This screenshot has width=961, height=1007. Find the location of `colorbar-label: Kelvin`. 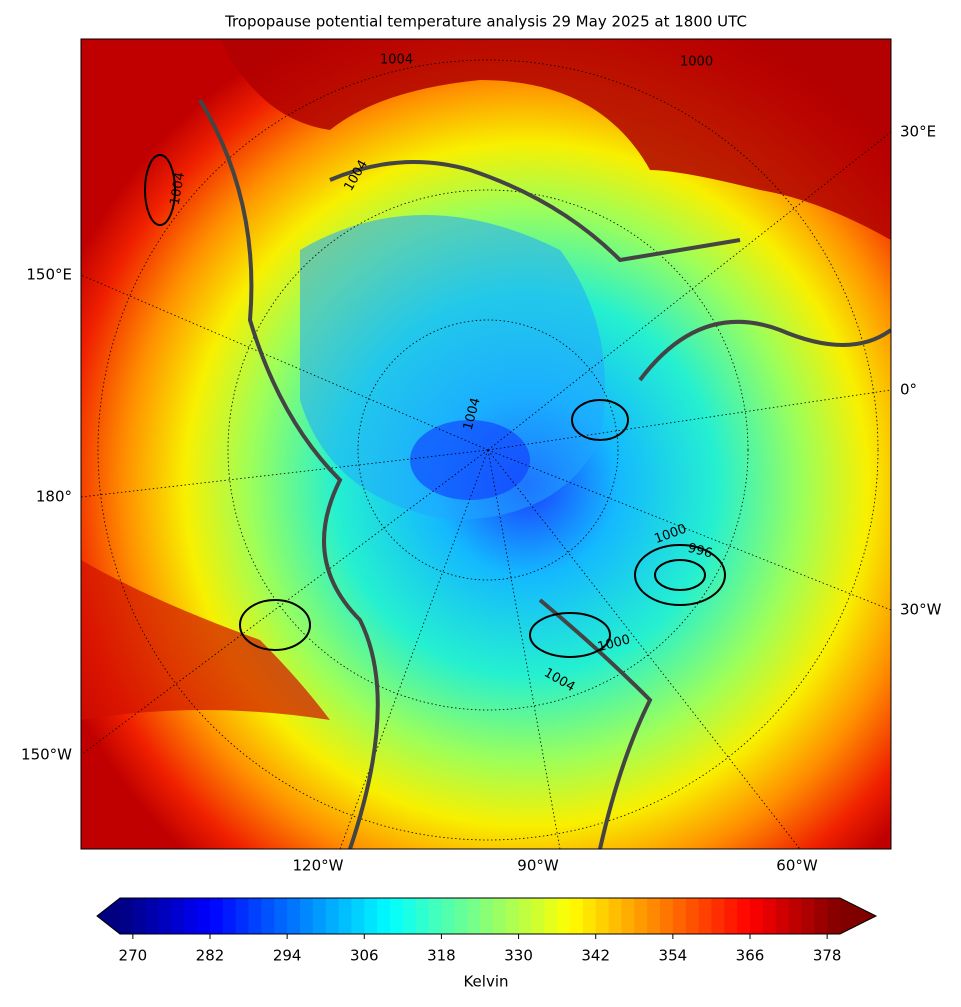

colorbar-label: Kelvin is located at coordinates (485, 982).